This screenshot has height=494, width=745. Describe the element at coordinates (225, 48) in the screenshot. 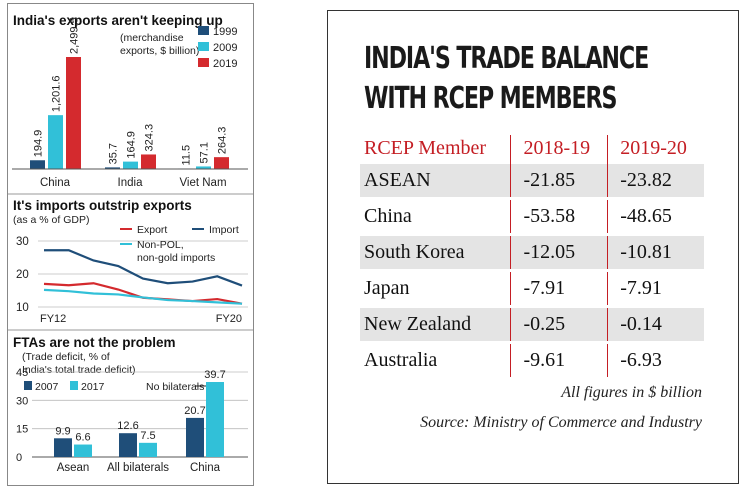

I see `legend-label-2009: 2009` at that location.